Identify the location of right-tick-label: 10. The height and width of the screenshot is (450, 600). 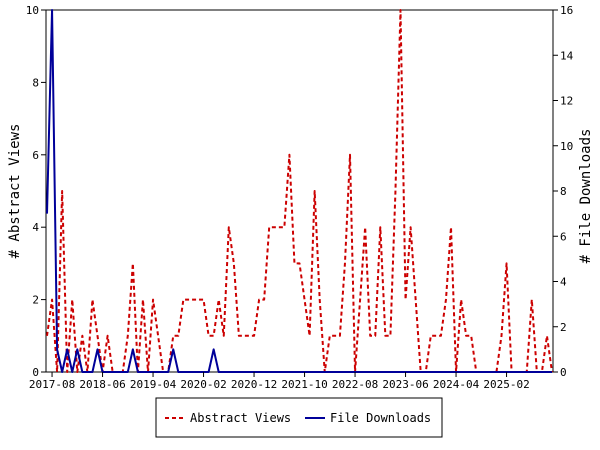
(566, 146).